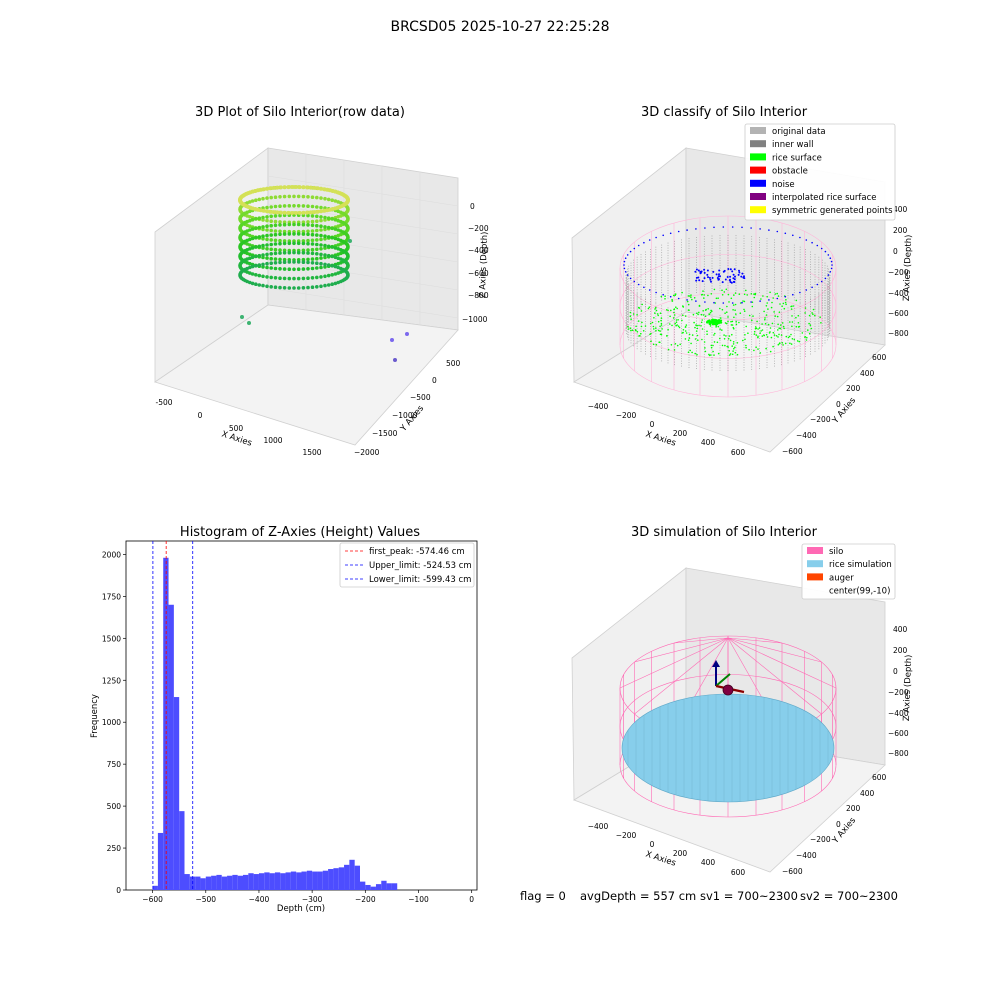  What do you see at coordinates (728, 748) in the screenshot?
I see `simulation-rice-surface` at bounding box center [728, 748].